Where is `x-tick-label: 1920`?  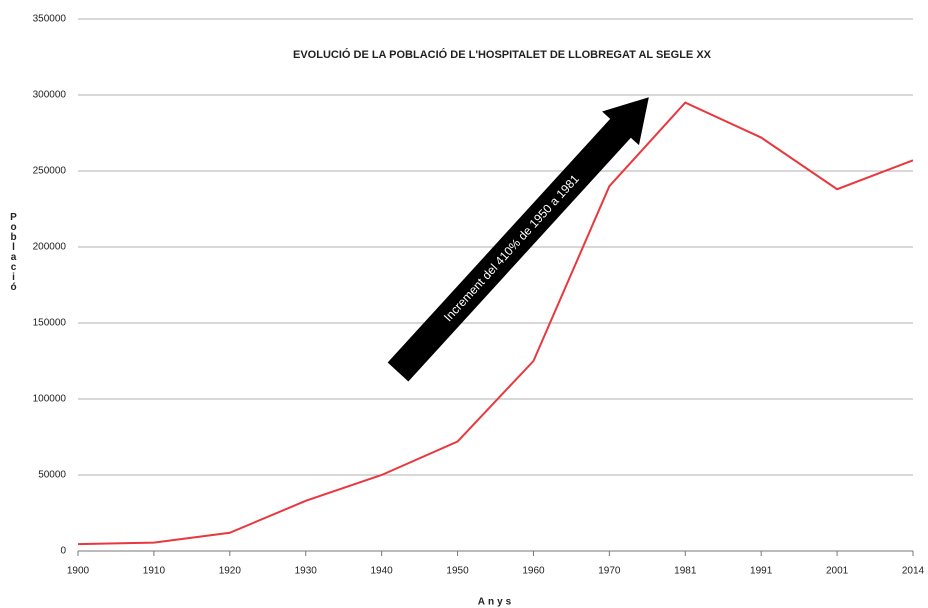
x-tick-label: 1920 is located at coordinates (230, 571).